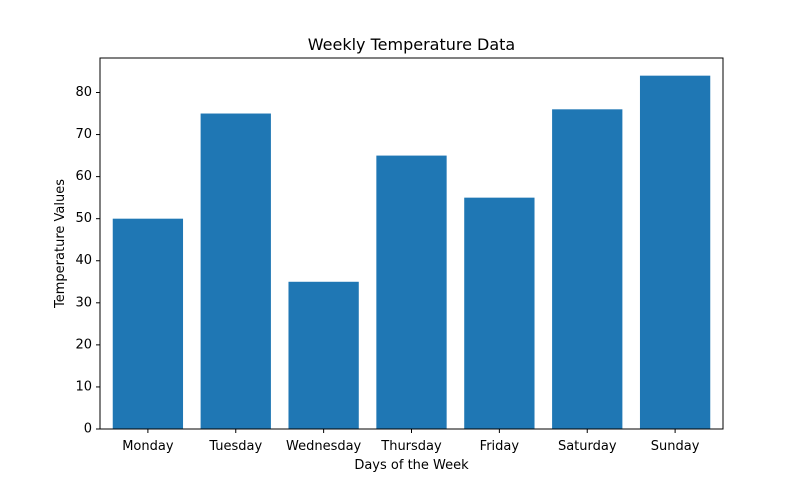 This screenshot has height=486, width=803. Describe the element at coordinates (83, 92) in the screenshot. I see `y-tick-label: 80` at that location.